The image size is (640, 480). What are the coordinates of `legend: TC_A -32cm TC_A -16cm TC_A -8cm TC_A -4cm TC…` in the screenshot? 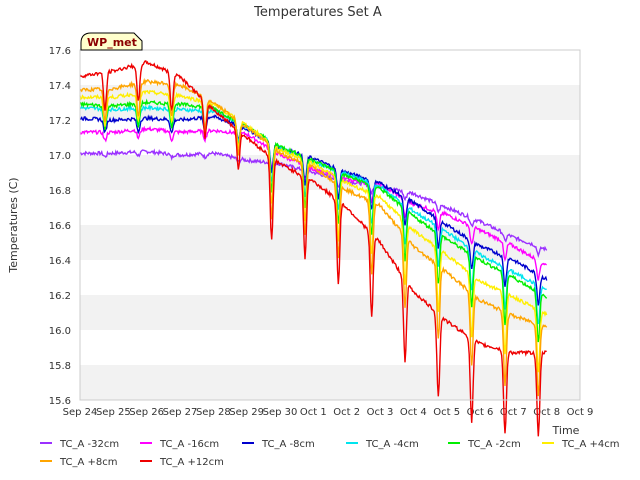 It's located at (330, 453).